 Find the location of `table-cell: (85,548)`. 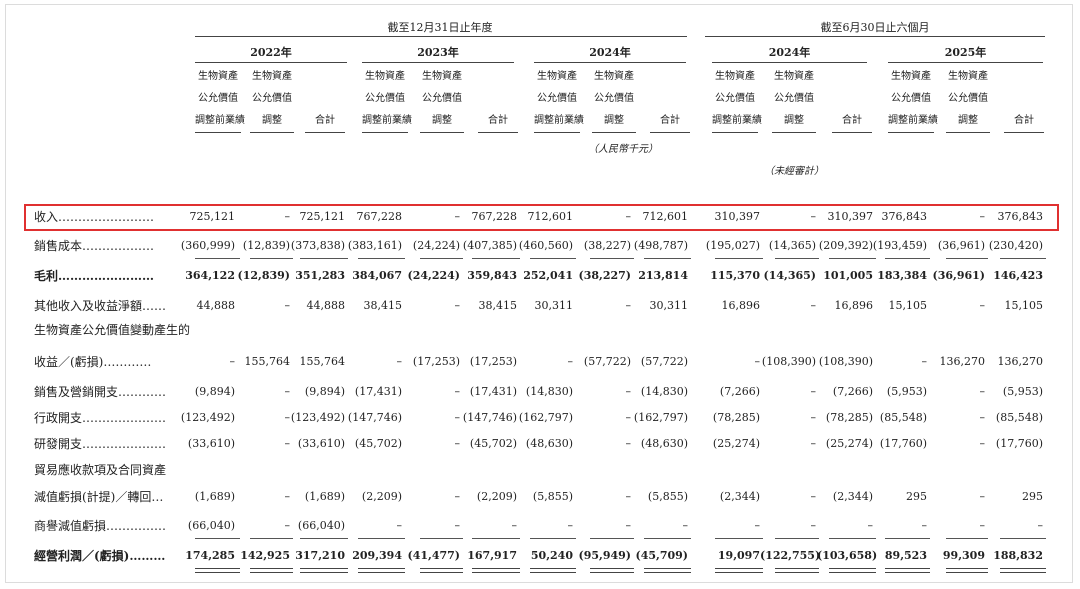

table-cell: (85,548) is located at coordinates (1019, 417).